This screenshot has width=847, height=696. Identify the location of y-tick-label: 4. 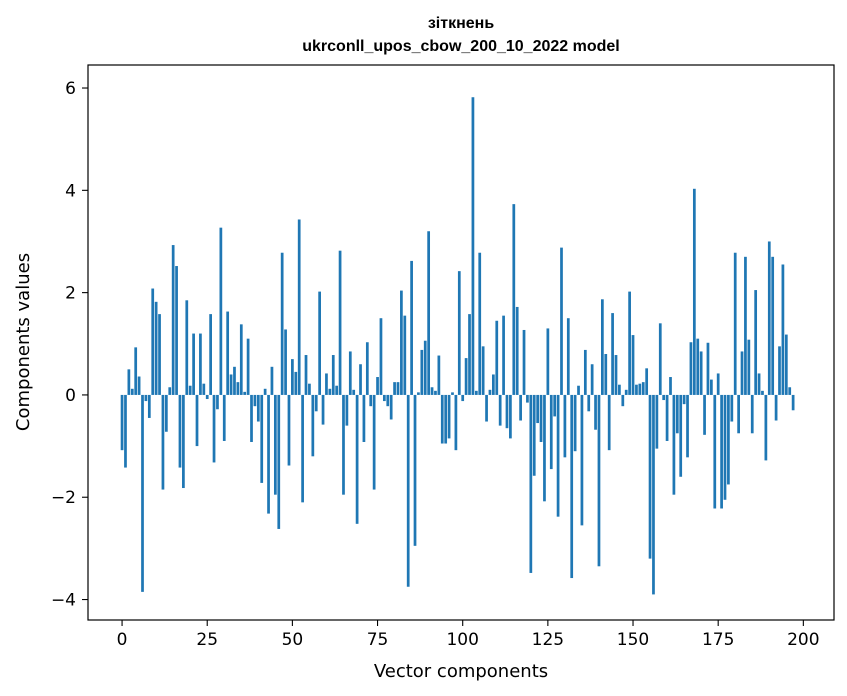
(70, 191).